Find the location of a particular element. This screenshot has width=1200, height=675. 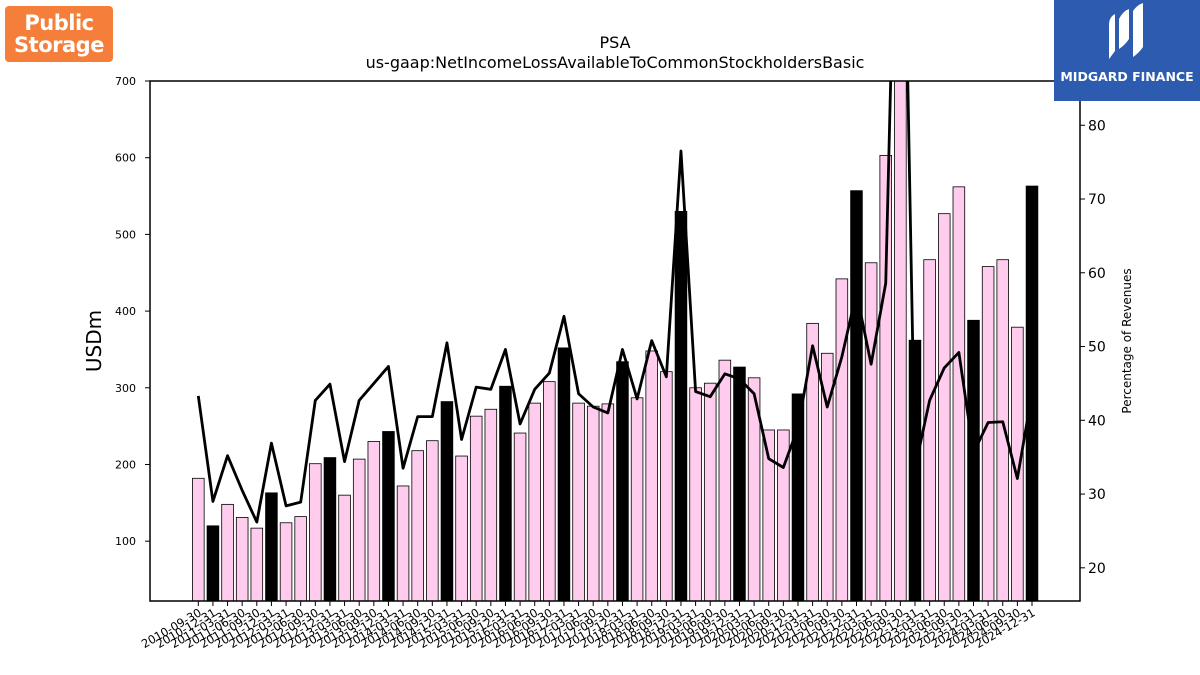

y2-tick-label: 40 is located at coordinates (1097, 421).